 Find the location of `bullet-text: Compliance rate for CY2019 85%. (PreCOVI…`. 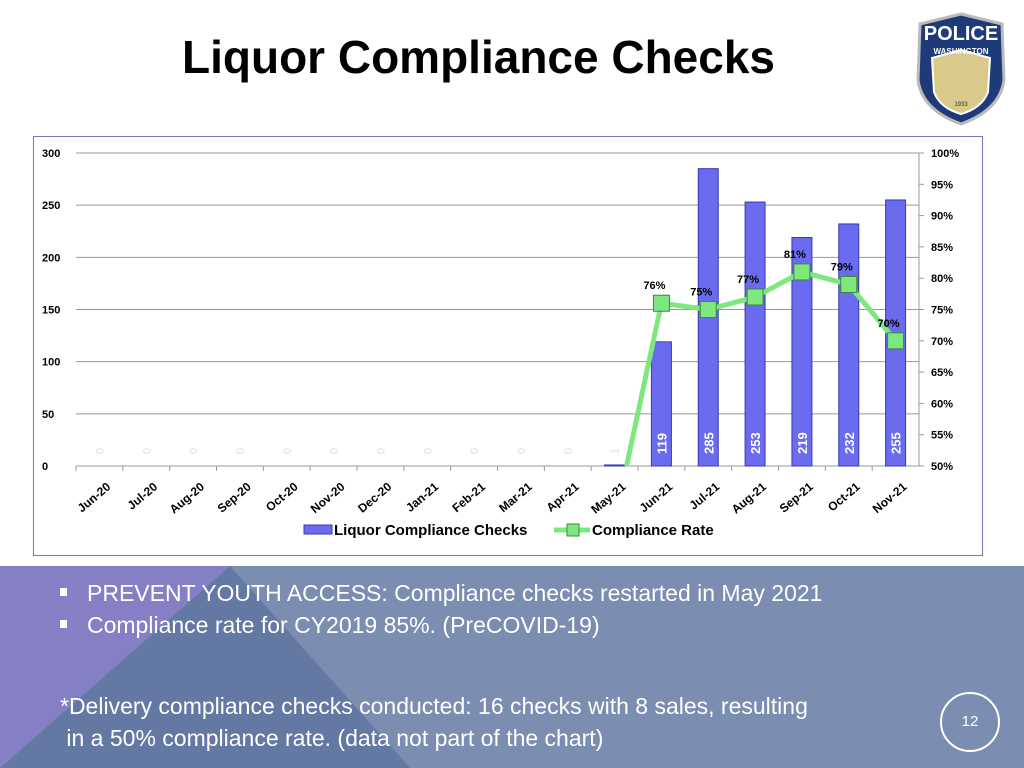

bullet-text: Compliance rate for CY2019 85%. (PreCOVI… is located at coordinates (343, 625).